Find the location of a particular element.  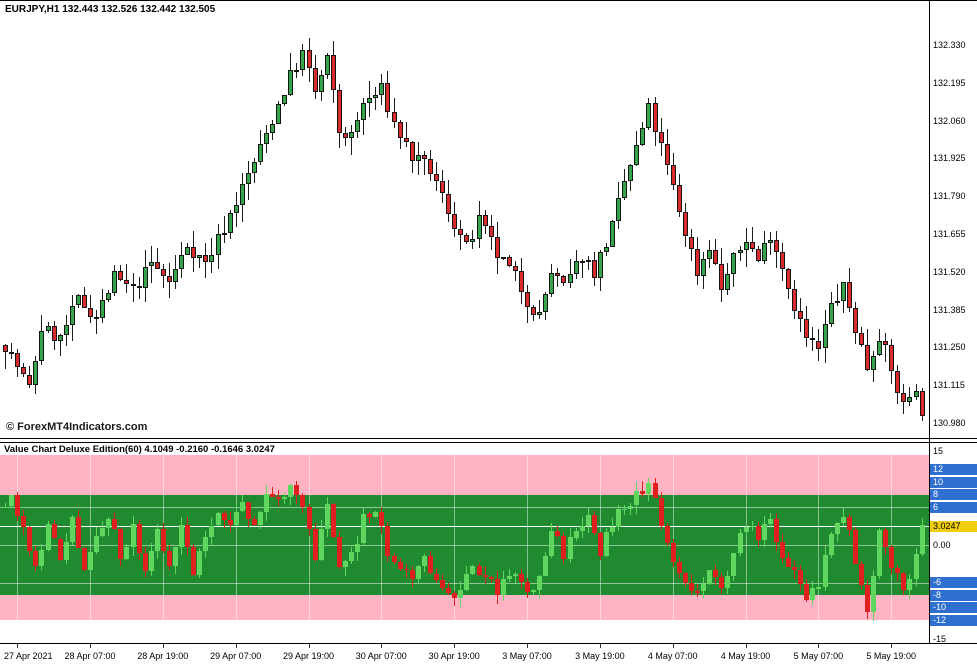

level-line is located at coordinates (464, 545).